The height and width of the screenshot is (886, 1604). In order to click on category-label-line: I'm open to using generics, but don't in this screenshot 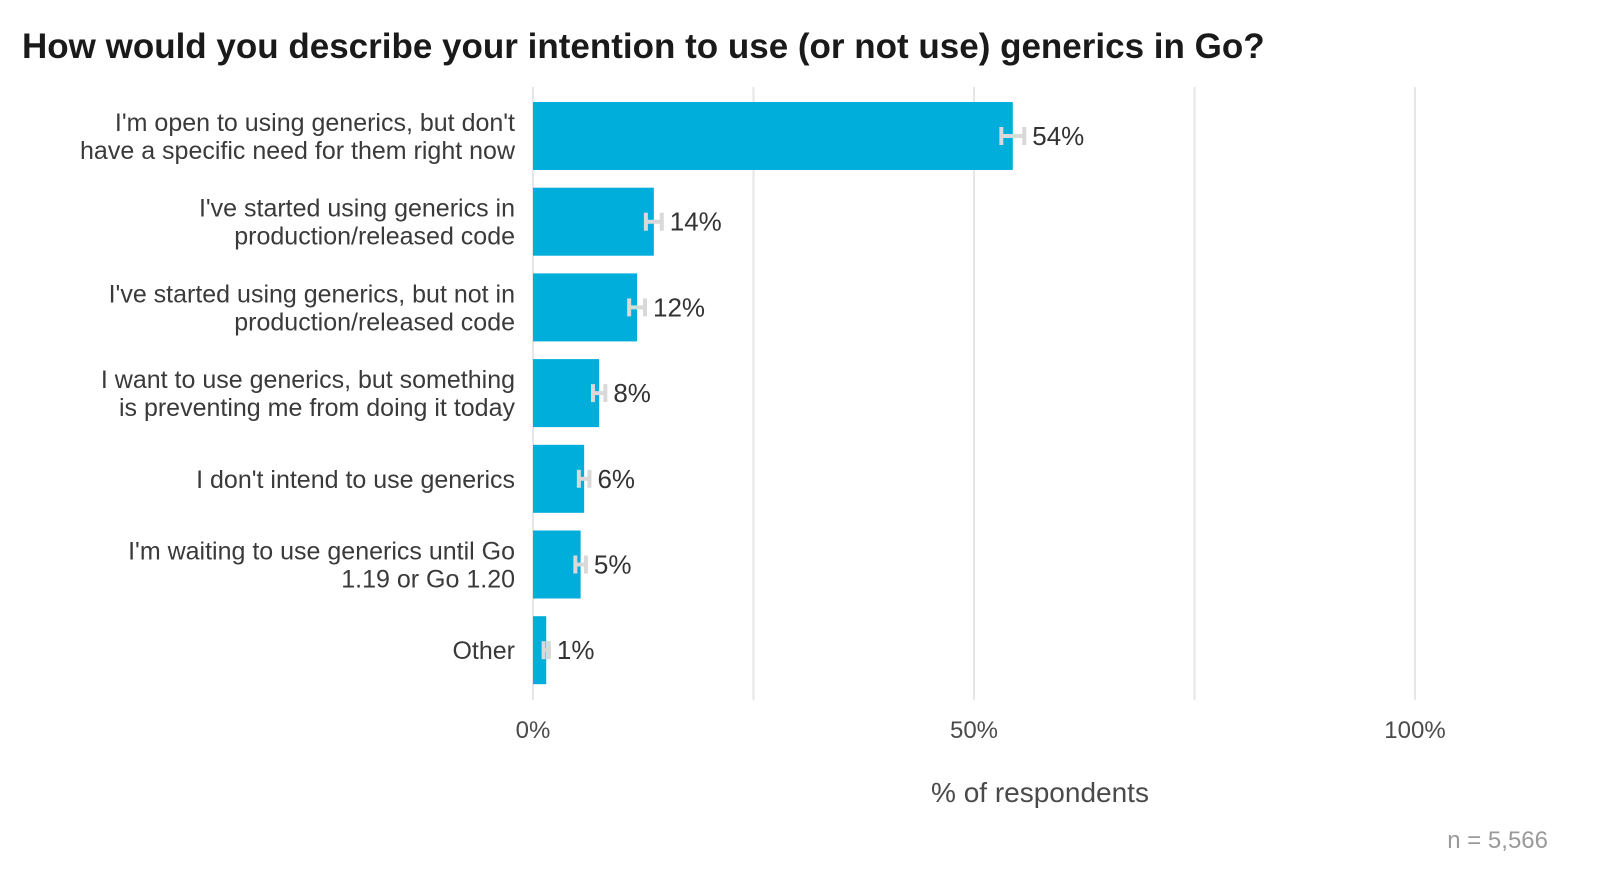, I will do `click(315, 123)`.